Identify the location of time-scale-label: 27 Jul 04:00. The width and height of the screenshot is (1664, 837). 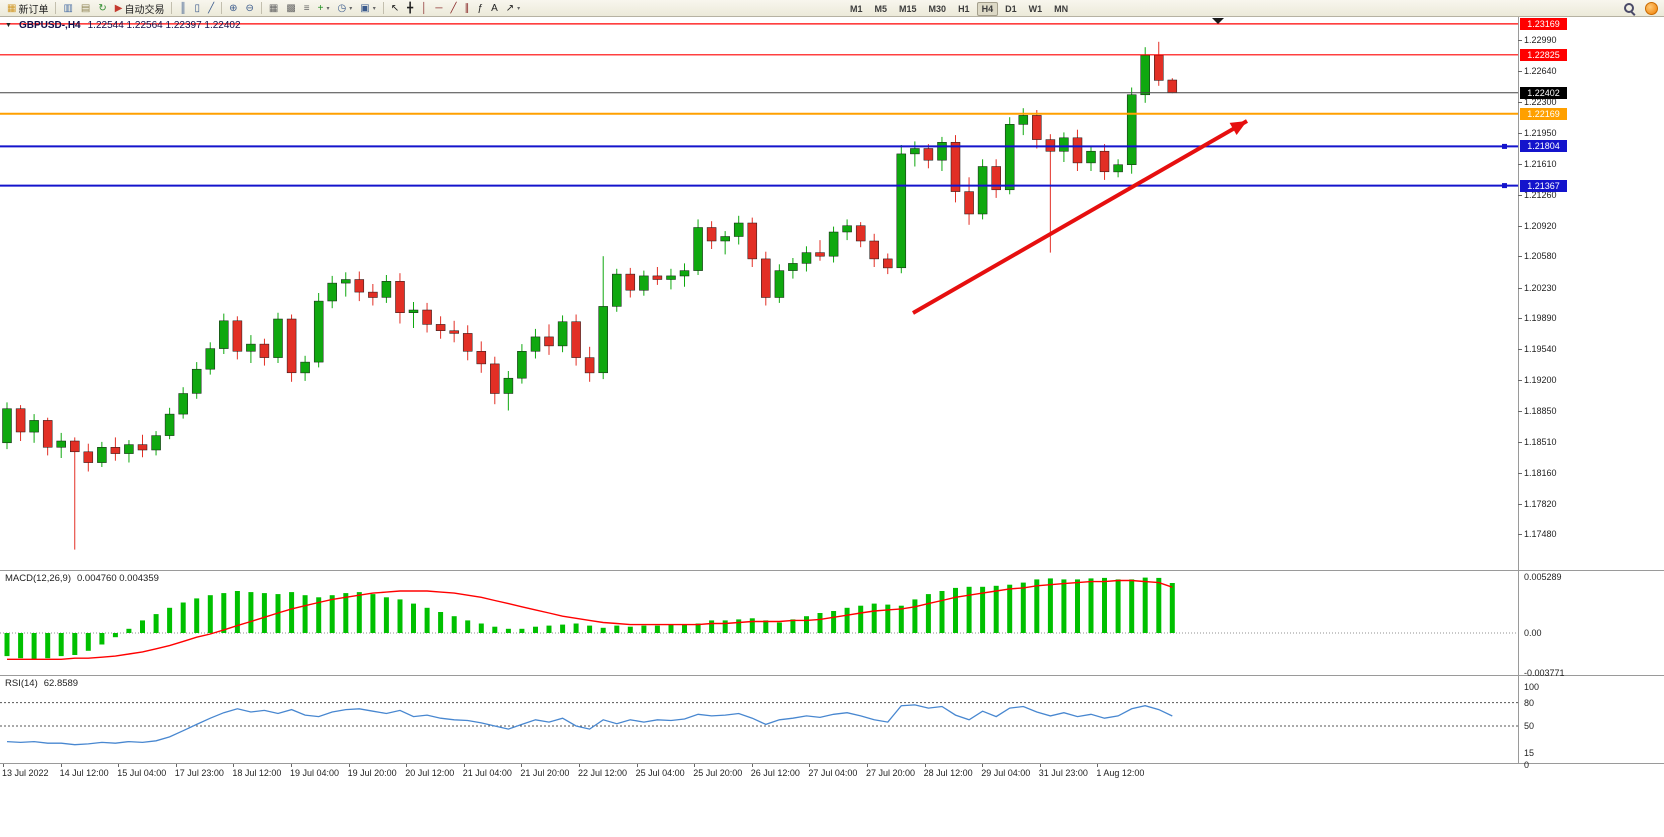
(833, 773).